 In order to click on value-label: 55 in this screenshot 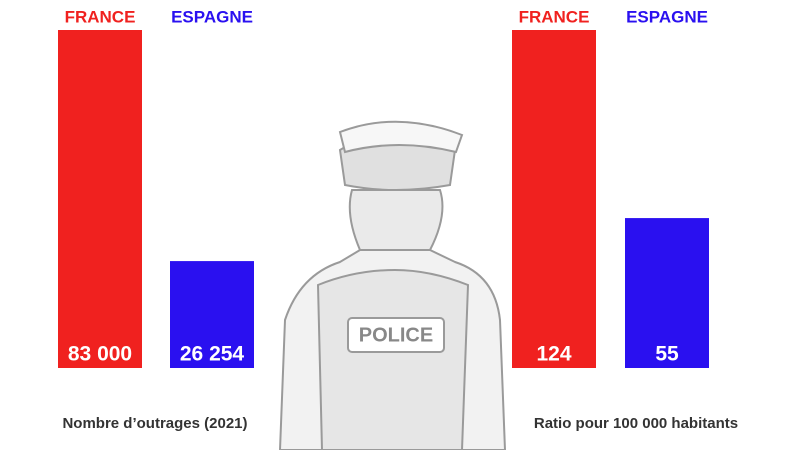, I will do `click(667, 354)`.